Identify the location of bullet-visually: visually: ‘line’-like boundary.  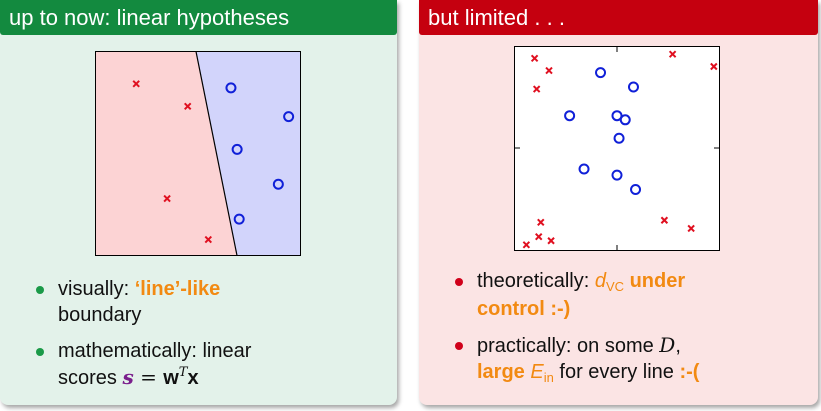
(211, 302).